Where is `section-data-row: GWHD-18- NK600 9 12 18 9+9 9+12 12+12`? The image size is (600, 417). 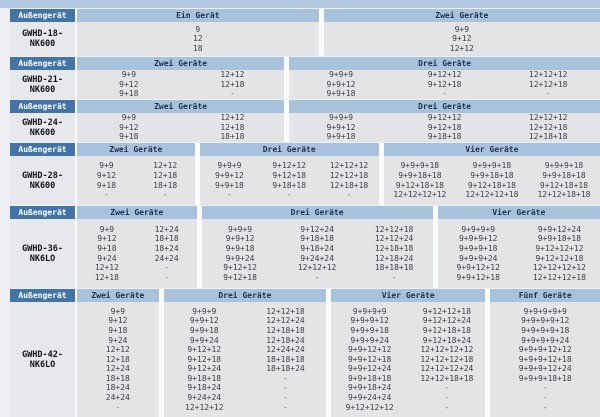
section-data-row: GWHD-18- NK600 9 12 18 9+9 9+12 12+12 is located at coordinates (305, 39).